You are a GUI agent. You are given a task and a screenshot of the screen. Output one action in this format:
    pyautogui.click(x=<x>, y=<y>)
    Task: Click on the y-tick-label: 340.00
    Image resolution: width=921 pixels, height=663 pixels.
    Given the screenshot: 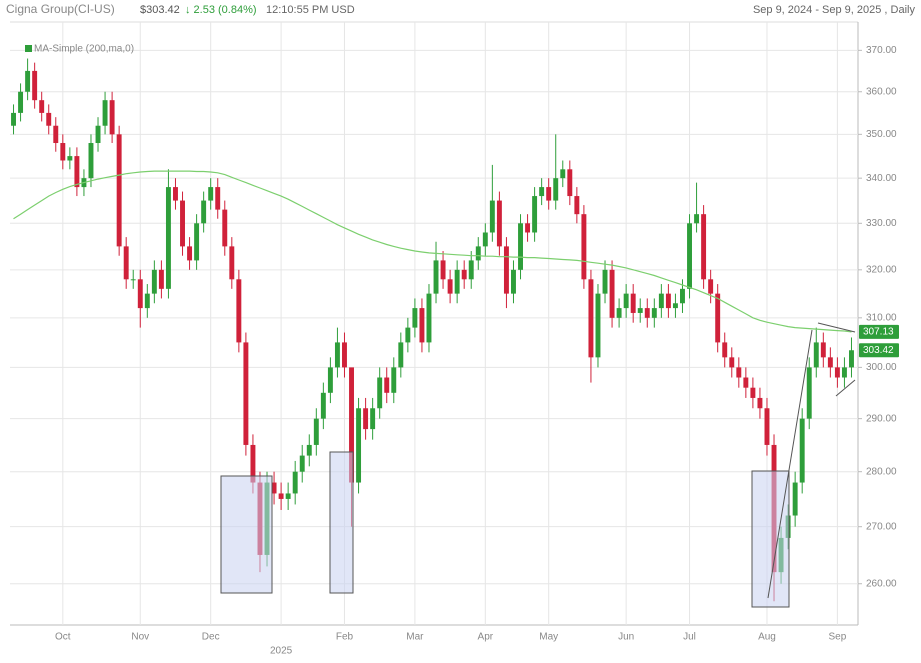 What is the action you would take?
    pyautogui.click(x=881, y=178)
    